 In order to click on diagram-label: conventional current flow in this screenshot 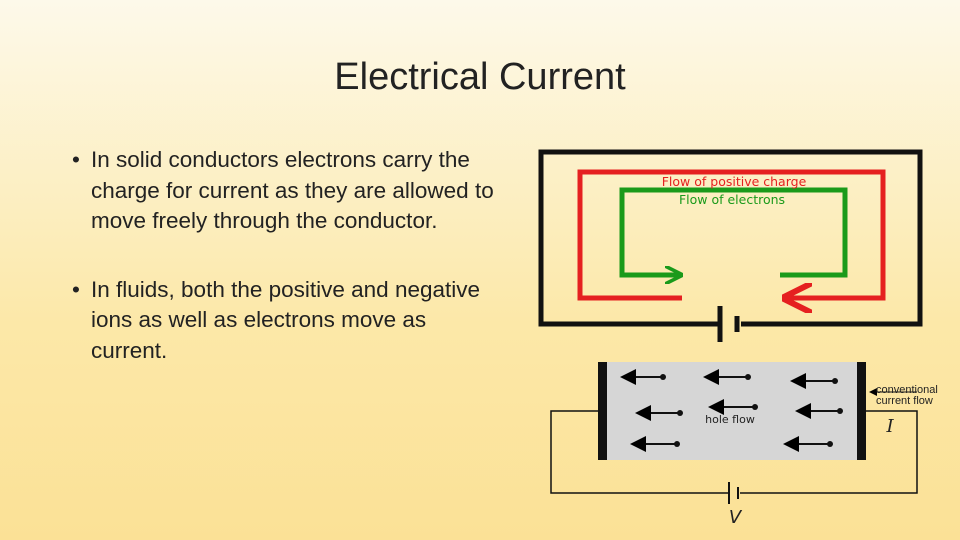, I will do `click(907, 395)`.